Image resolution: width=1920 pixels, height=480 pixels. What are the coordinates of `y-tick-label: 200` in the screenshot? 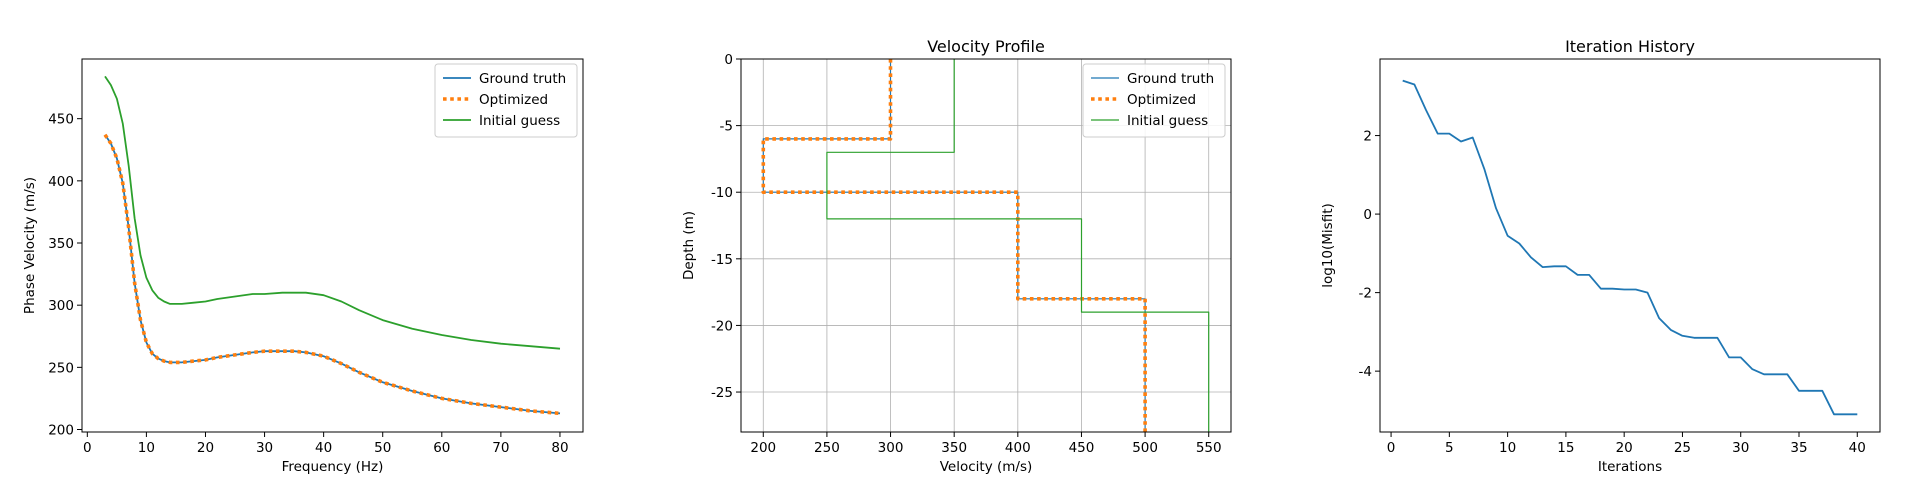 It's located at (61, 431).